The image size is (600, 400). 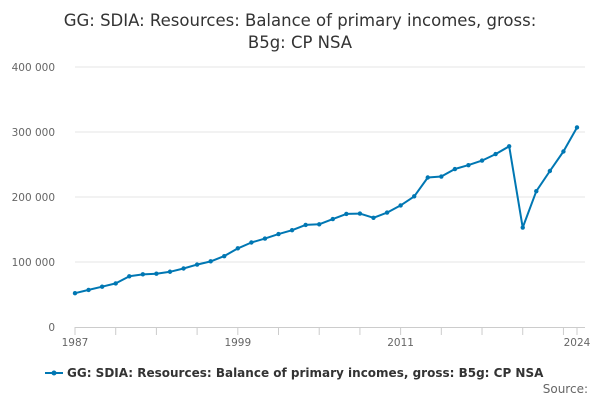 What do you see at coordinates (237, 343) in the screenshot?
I see `x-tick-label: 1999` at bounding box center [237, 343].